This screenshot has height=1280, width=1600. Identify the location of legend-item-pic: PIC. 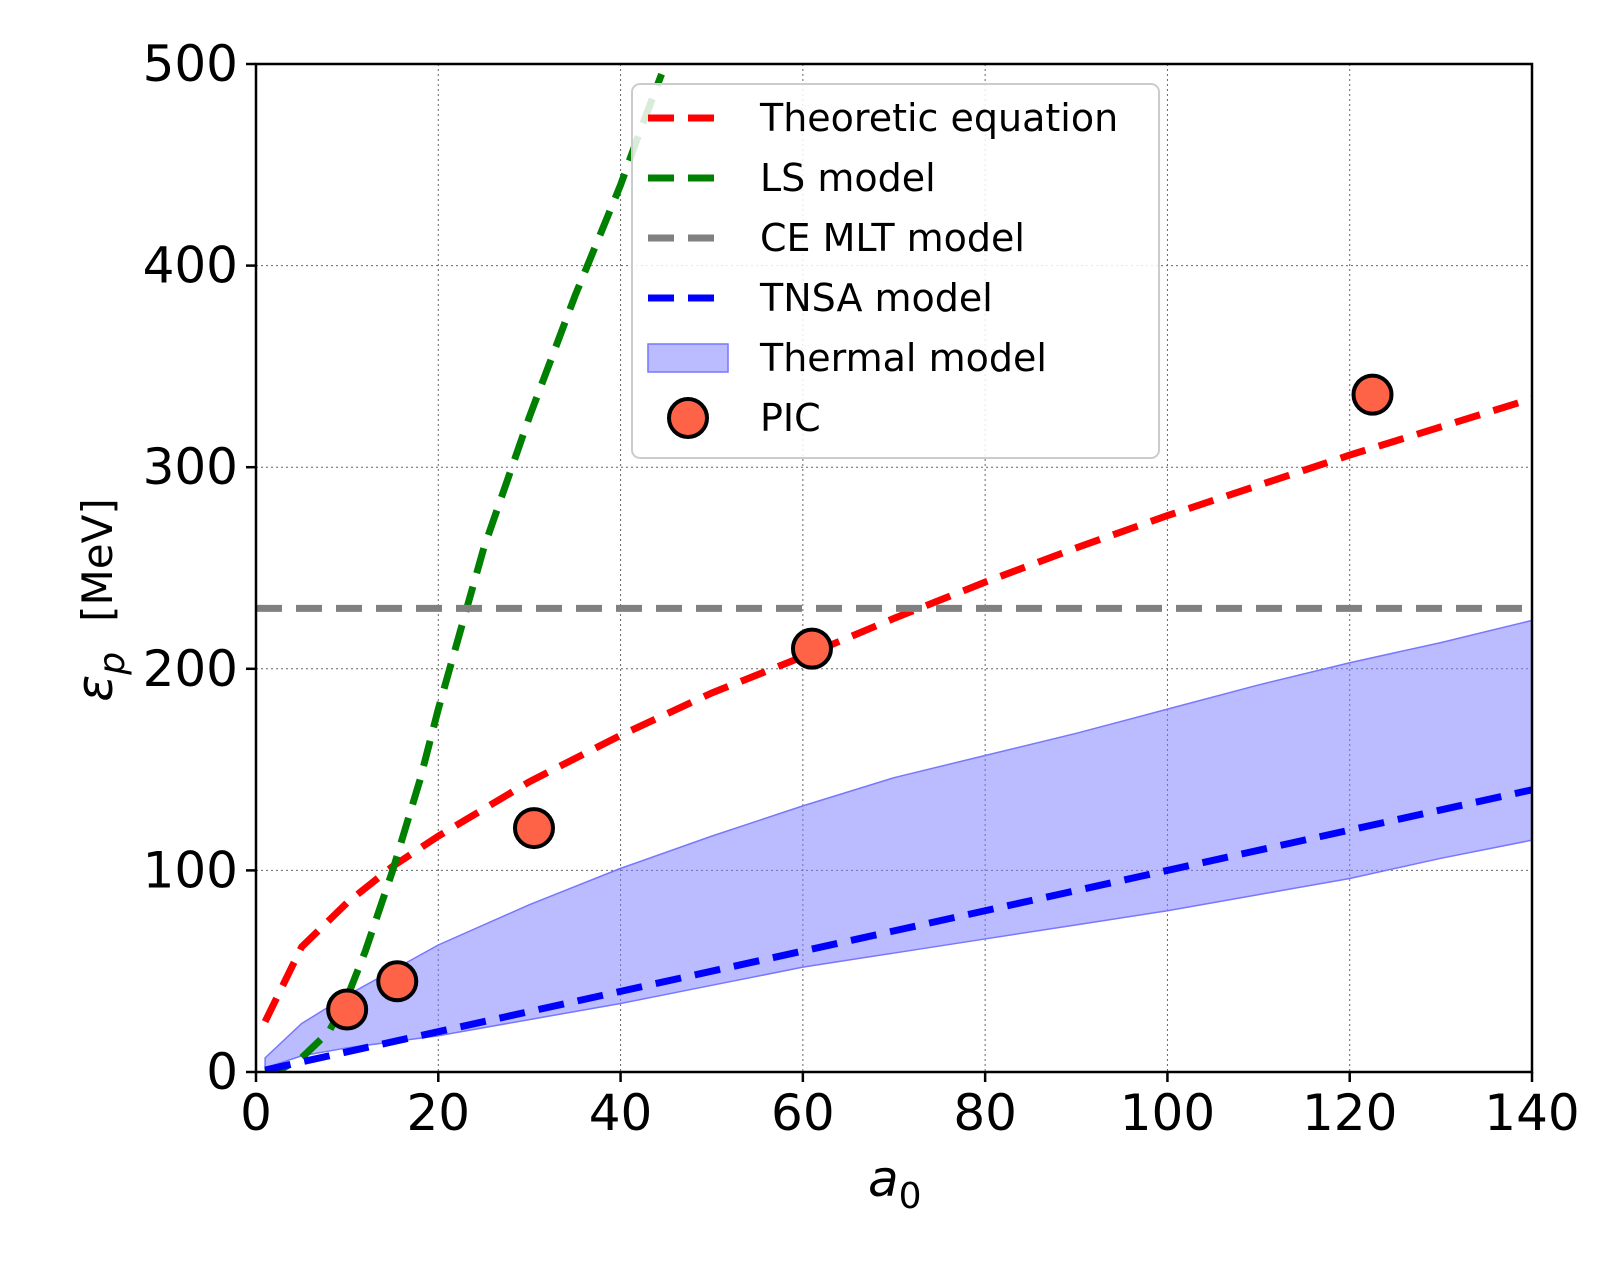
(744, 418).